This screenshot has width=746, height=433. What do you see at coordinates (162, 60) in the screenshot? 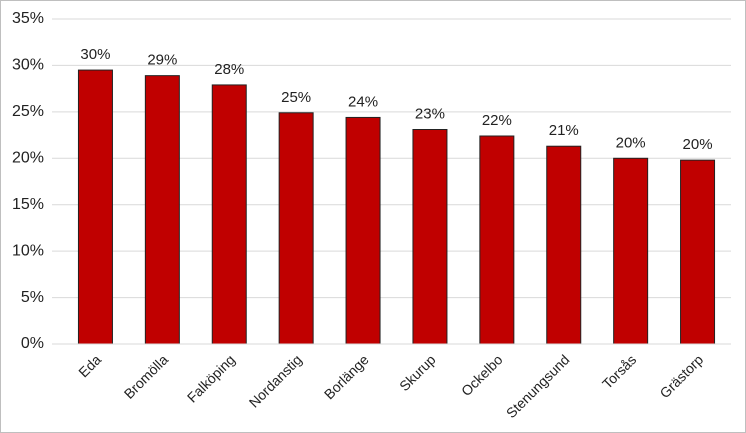
I see `data-label: 29%` at bounding box center [162, 60].